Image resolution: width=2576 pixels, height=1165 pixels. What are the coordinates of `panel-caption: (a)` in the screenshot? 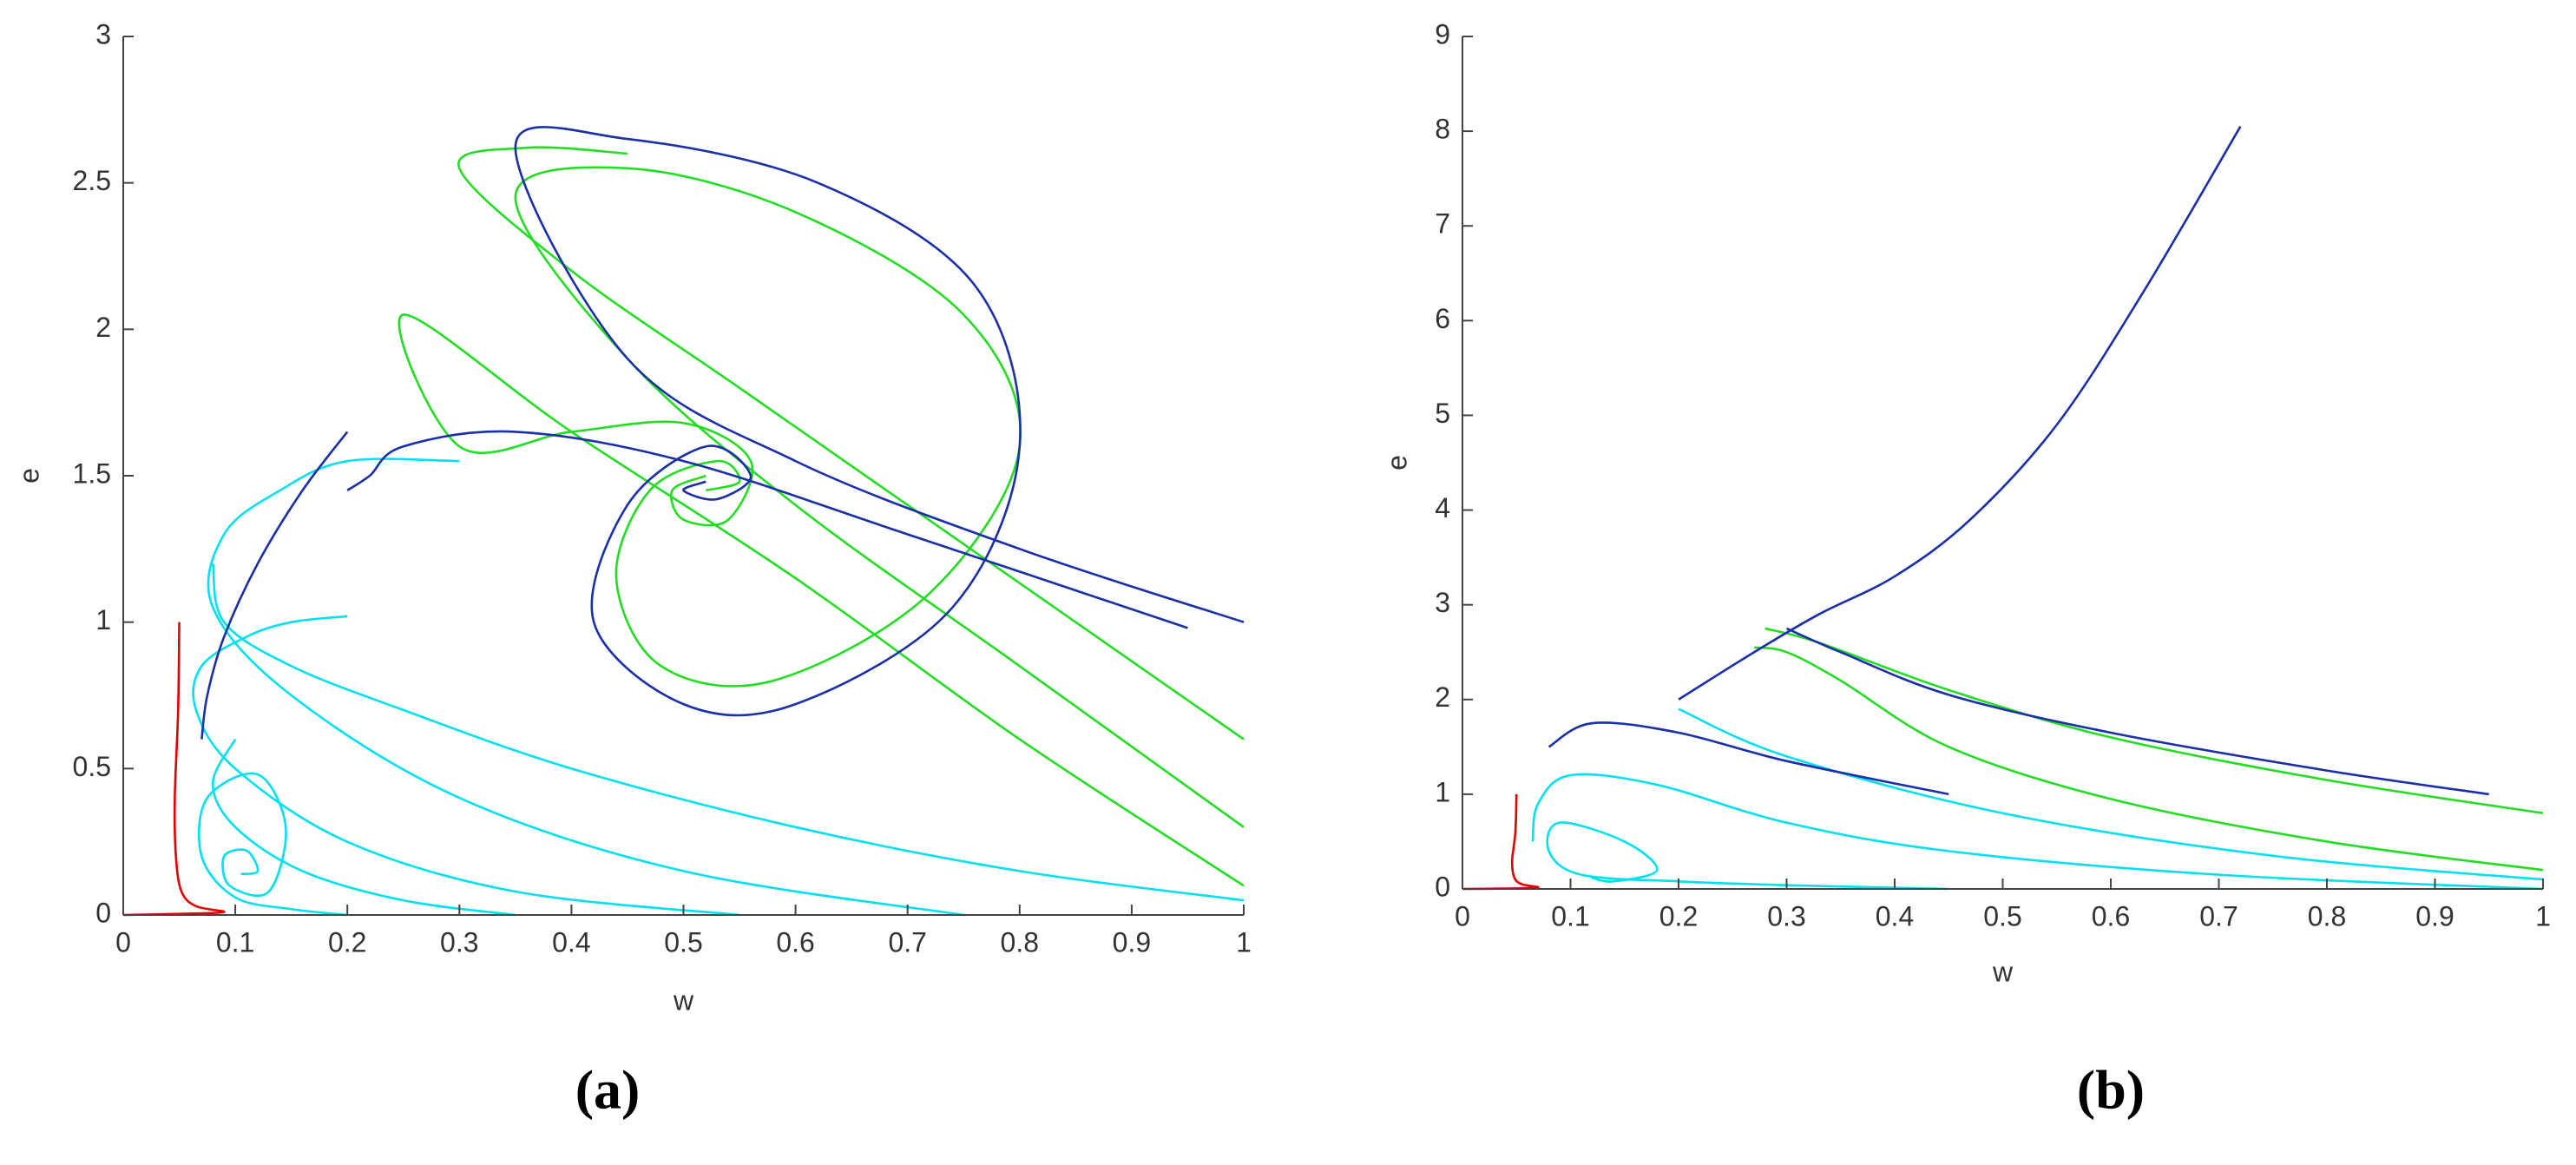 It's located at (608, 1090).